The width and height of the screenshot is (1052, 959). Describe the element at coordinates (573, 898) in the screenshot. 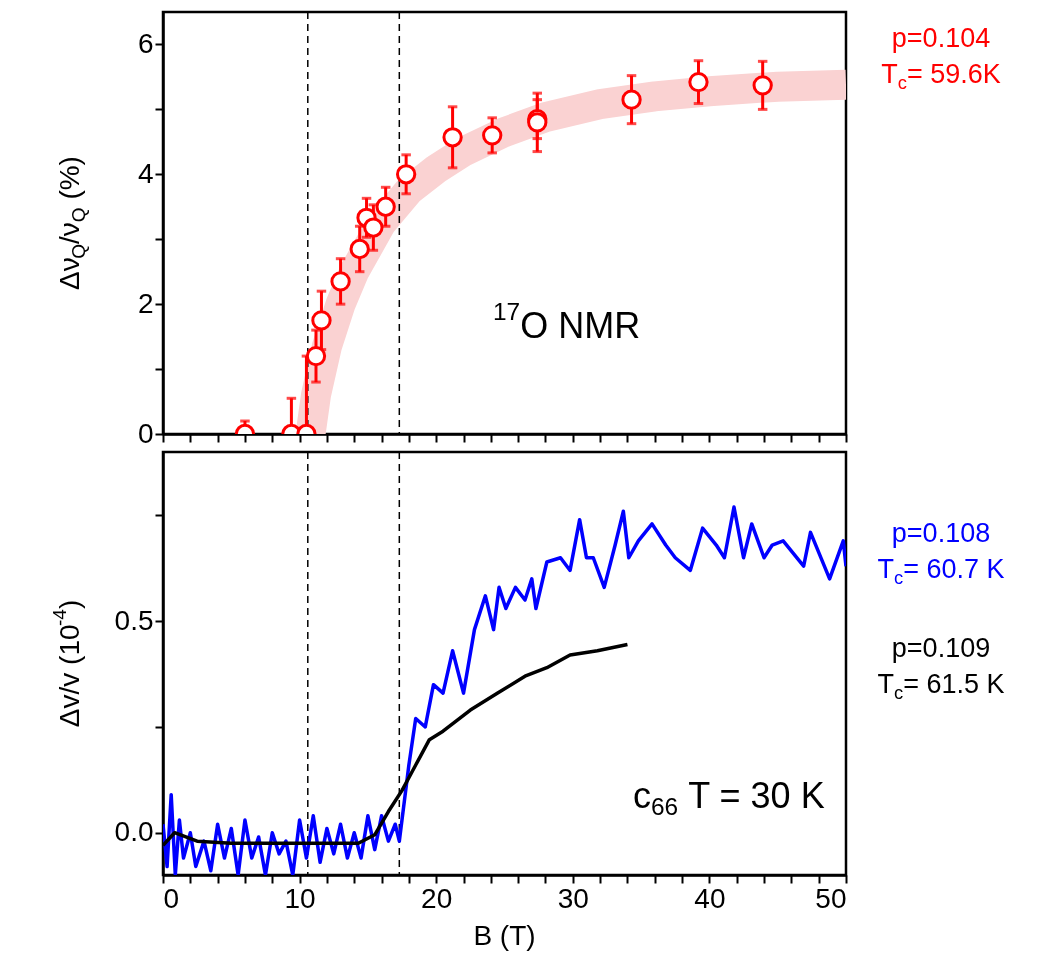

I see `x-tick-label: 30` at that location.